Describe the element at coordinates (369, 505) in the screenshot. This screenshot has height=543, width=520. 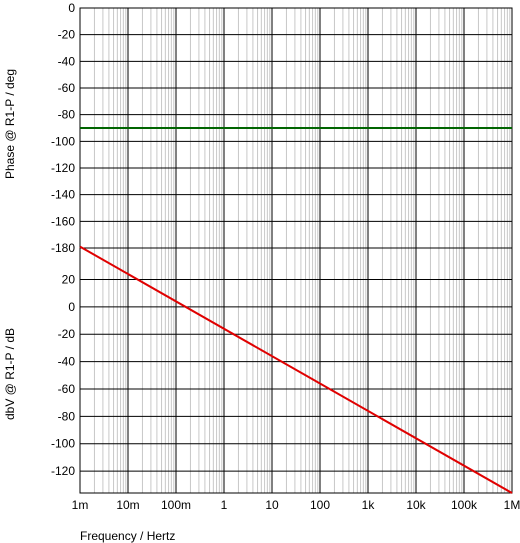
I see `x-tick-label: 1k` at that location.